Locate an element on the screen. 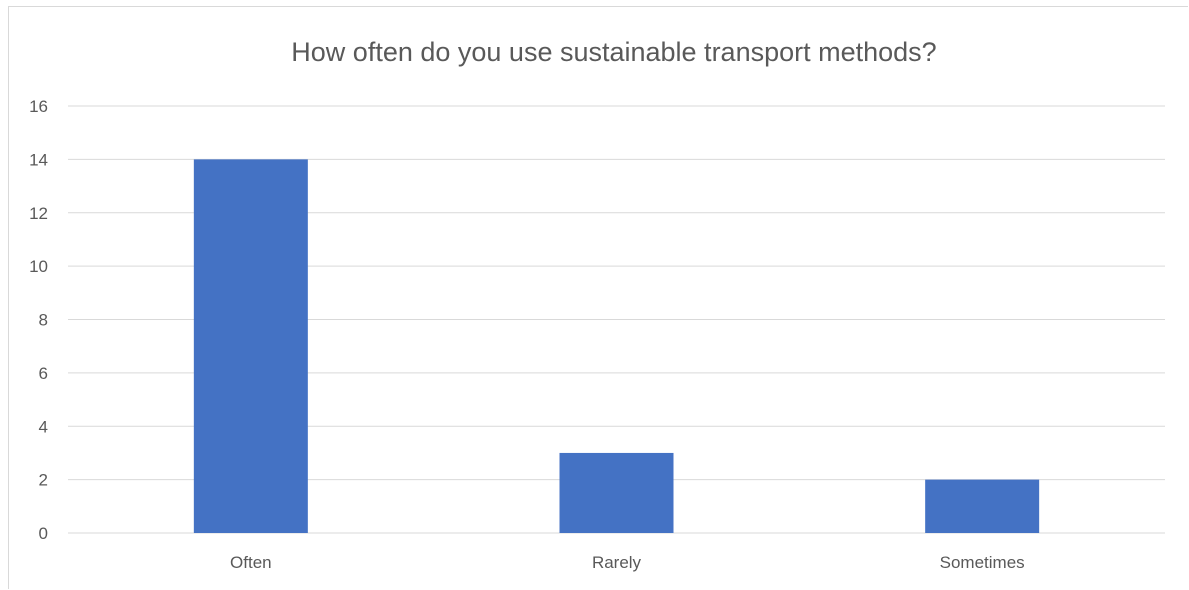  y-tick-label: 12 is located at coordinates (38, 213).